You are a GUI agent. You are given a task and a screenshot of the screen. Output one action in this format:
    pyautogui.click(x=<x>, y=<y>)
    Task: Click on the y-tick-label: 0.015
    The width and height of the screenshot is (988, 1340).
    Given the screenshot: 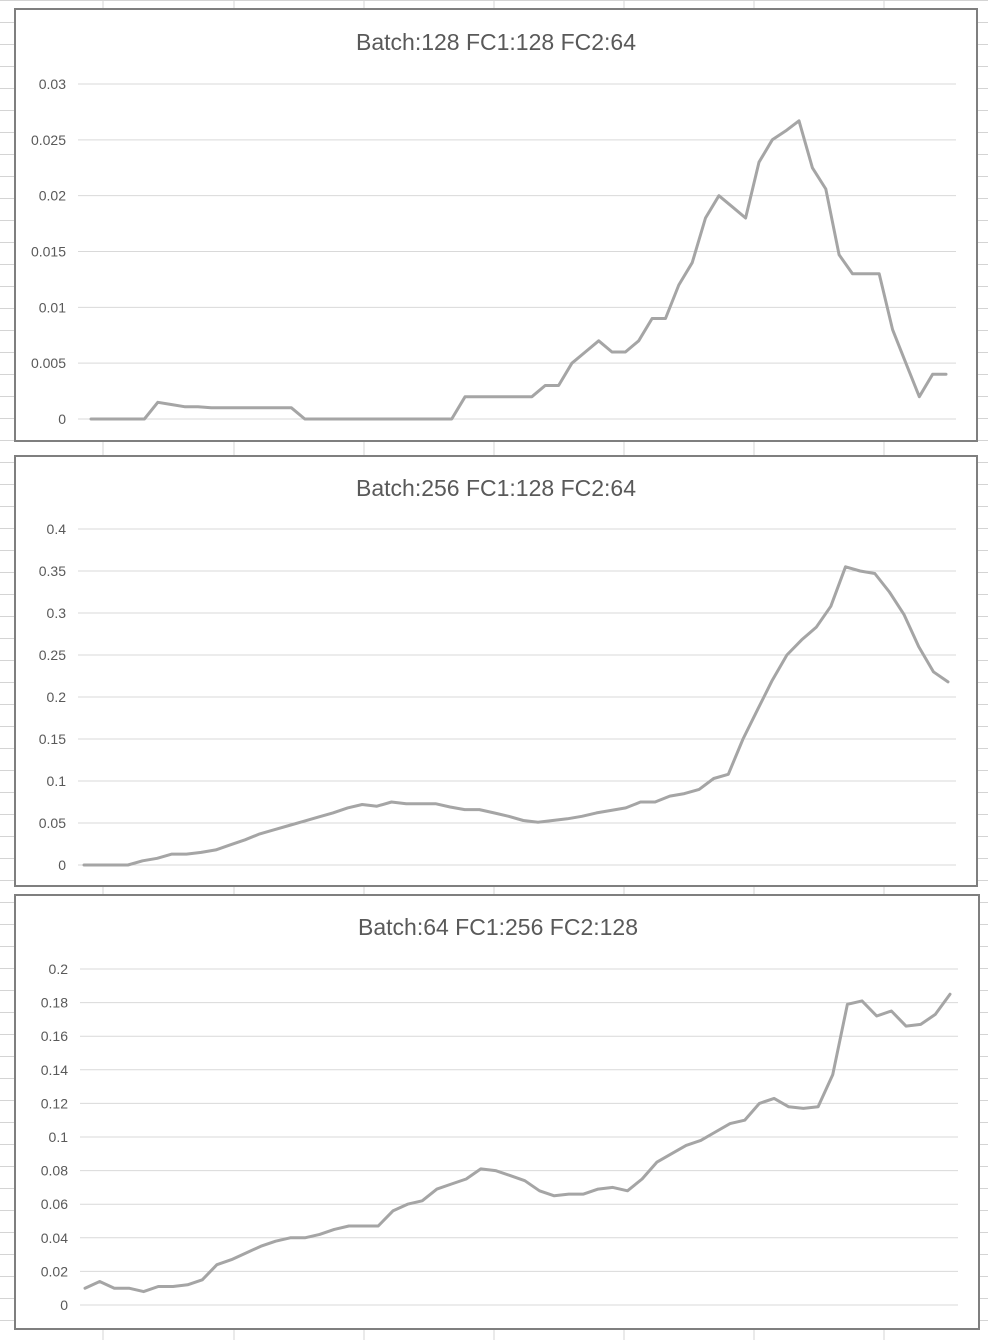 What is the action you would take?
    pyautogui.click(x=48, y=252)
    